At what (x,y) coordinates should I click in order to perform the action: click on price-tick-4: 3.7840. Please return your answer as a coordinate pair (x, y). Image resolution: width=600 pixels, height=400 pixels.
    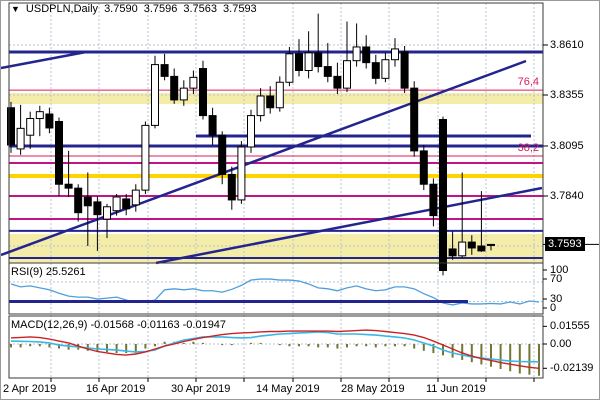
    Looking at the image, I should click on (567, 196).